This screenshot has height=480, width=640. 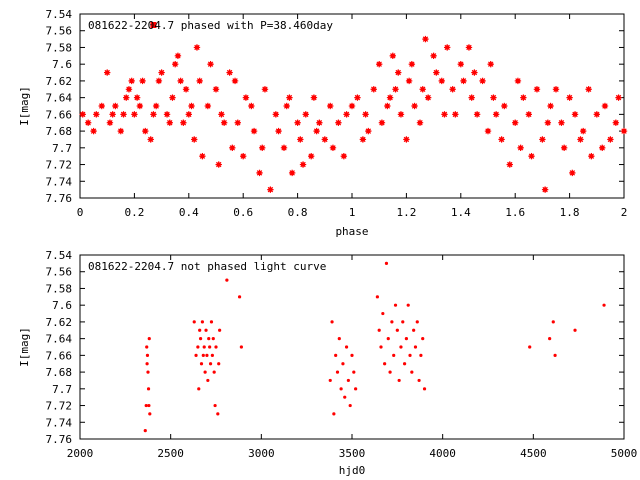 I want to click on x-tick-label: 0.4, so click(x=189, y=212).